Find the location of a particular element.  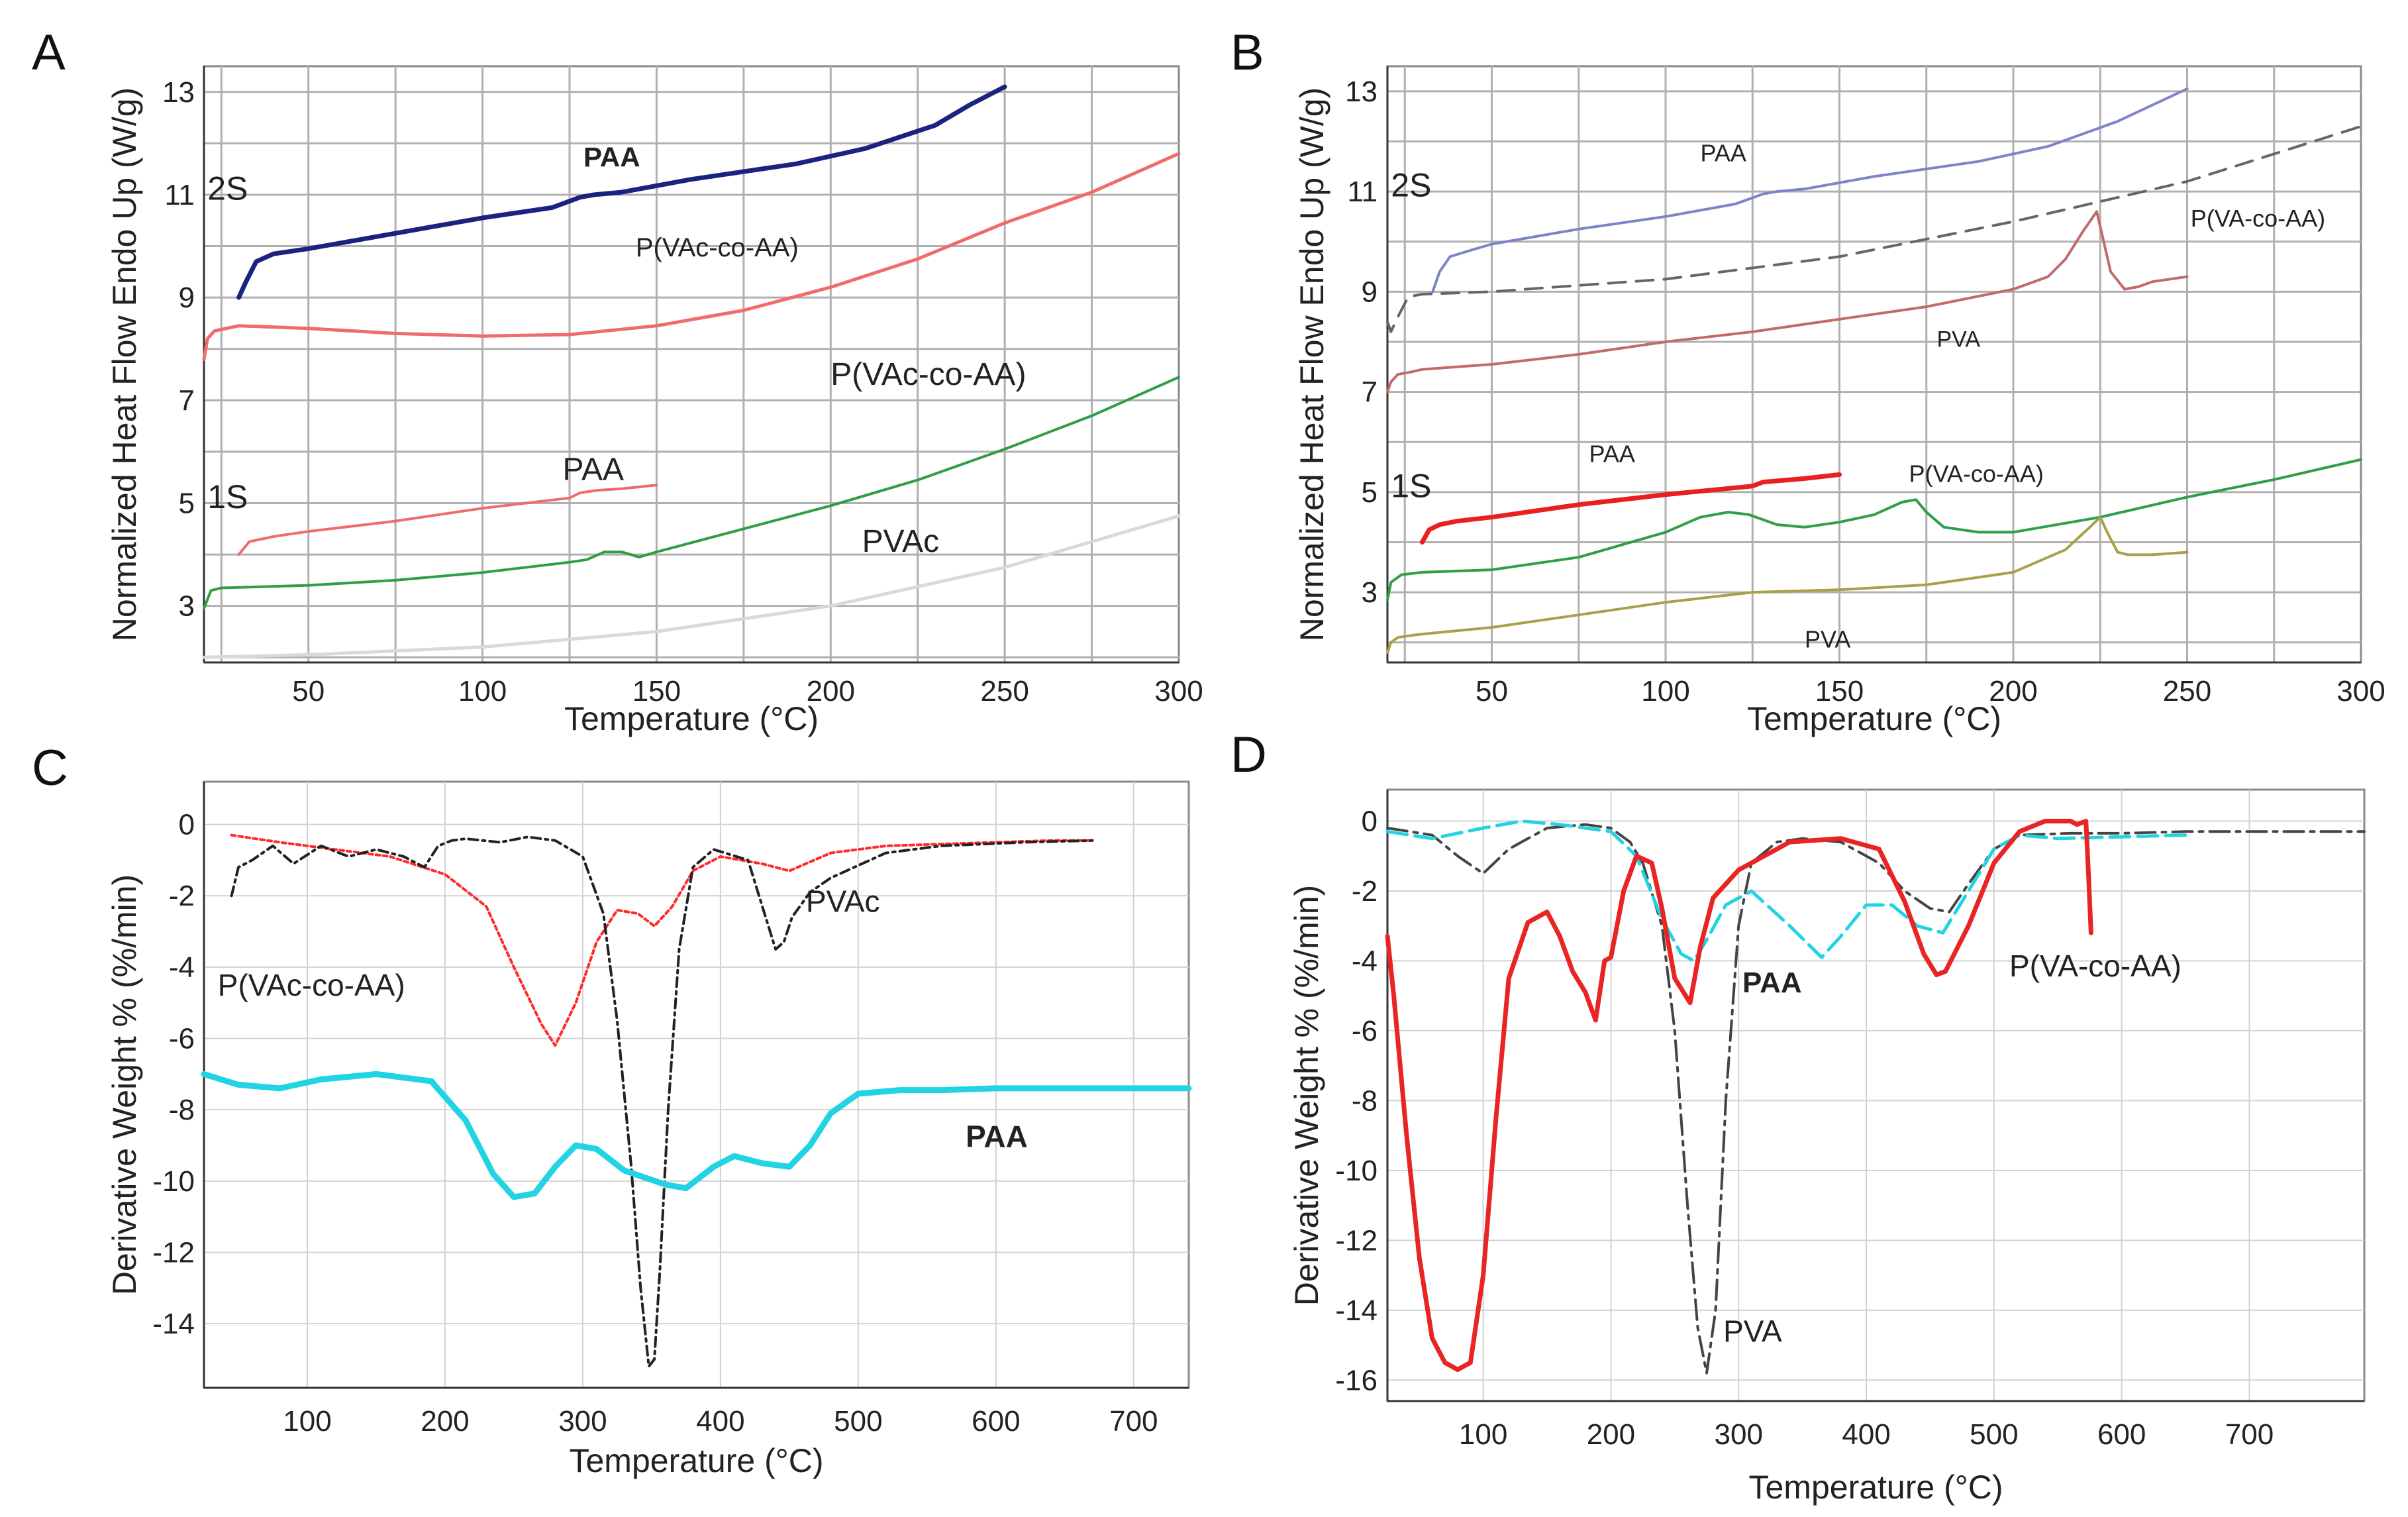

y-tick-label: -16 is located at coordinates (1356, 1380).